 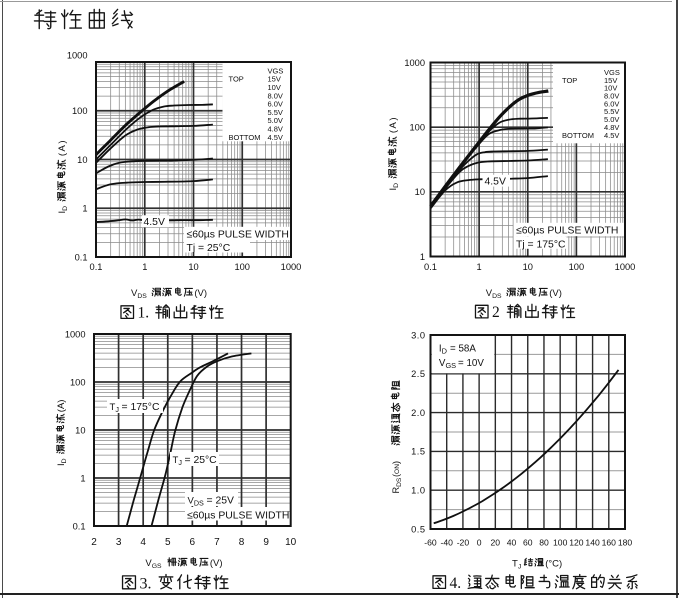 What do you see at coordinates (119, 542) in the screenshot?
I see `svg-text: 3` at bounding box center [119, 542].